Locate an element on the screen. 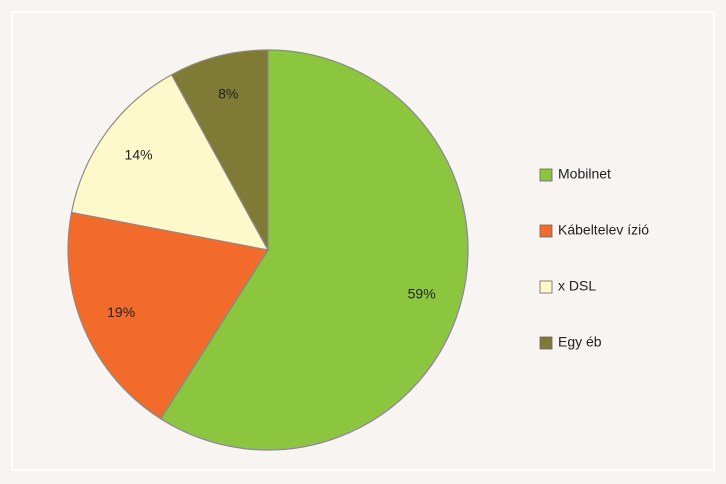  data-label: 59% is located at coordinates (422, 293).